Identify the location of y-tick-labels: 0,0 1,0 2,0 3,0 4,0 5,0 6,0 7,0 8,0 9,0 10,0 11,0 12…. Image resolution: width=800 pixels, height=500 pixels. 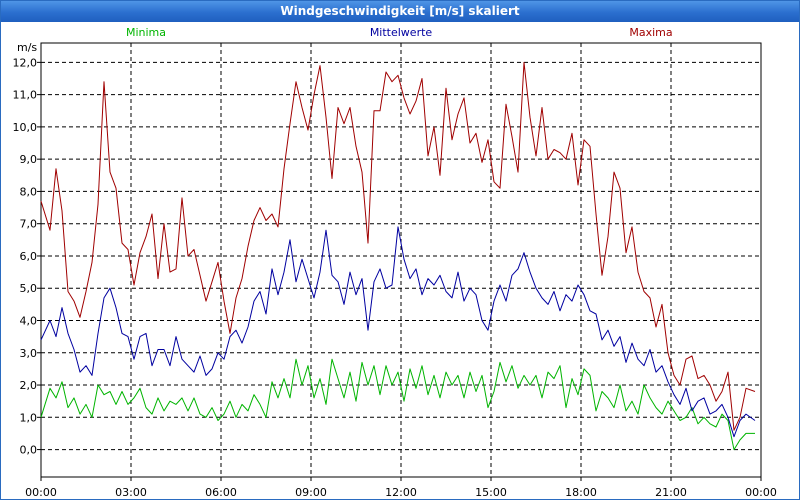
(25, 256).